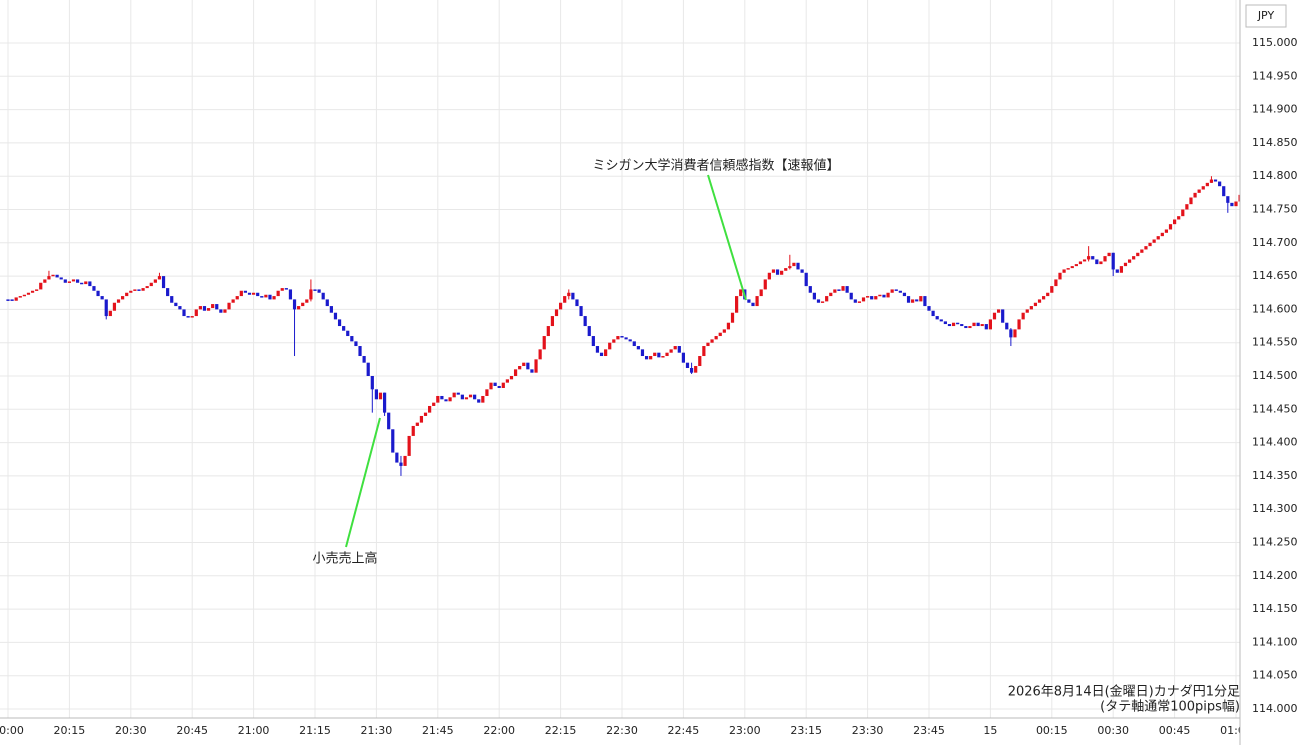 The width and height of the screenshot is (1300, 745). I want to click on x-tick-label: 21:00, so click(254, 730).